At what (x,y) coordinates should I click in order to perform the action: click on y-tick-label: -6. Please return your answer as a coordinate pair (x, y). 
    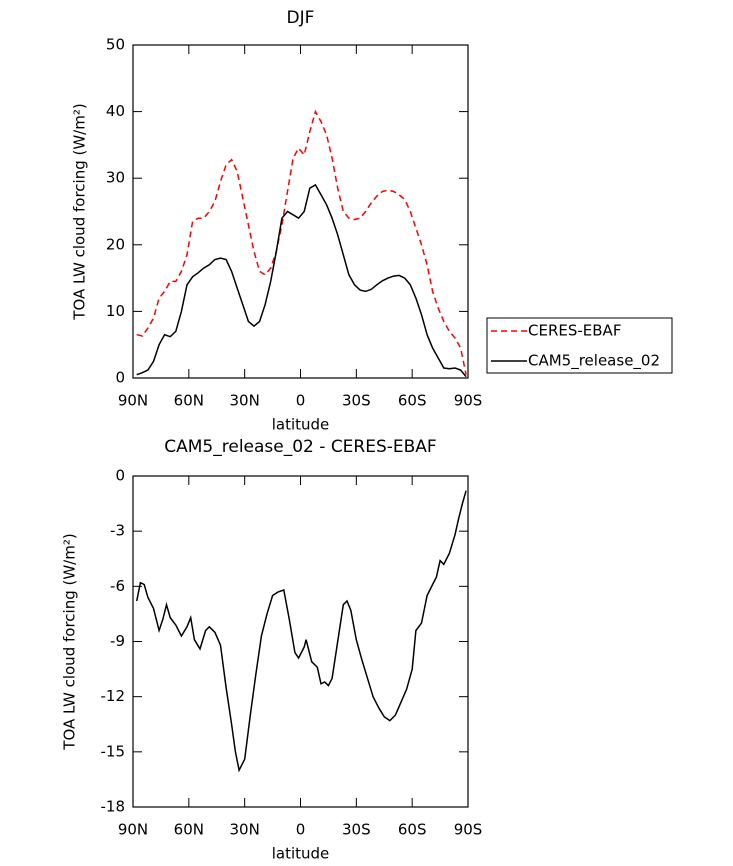
    Looking at the image, I should click on (117, 586).